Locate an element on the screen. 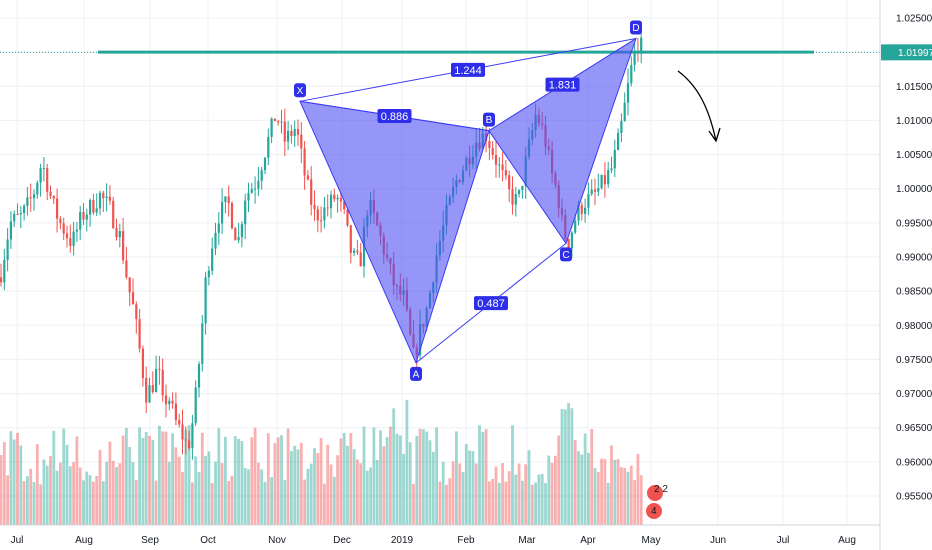 The width and height of the screenshot is (932, 550). x-tick-label: Dec is located at coordinates (342, 540).